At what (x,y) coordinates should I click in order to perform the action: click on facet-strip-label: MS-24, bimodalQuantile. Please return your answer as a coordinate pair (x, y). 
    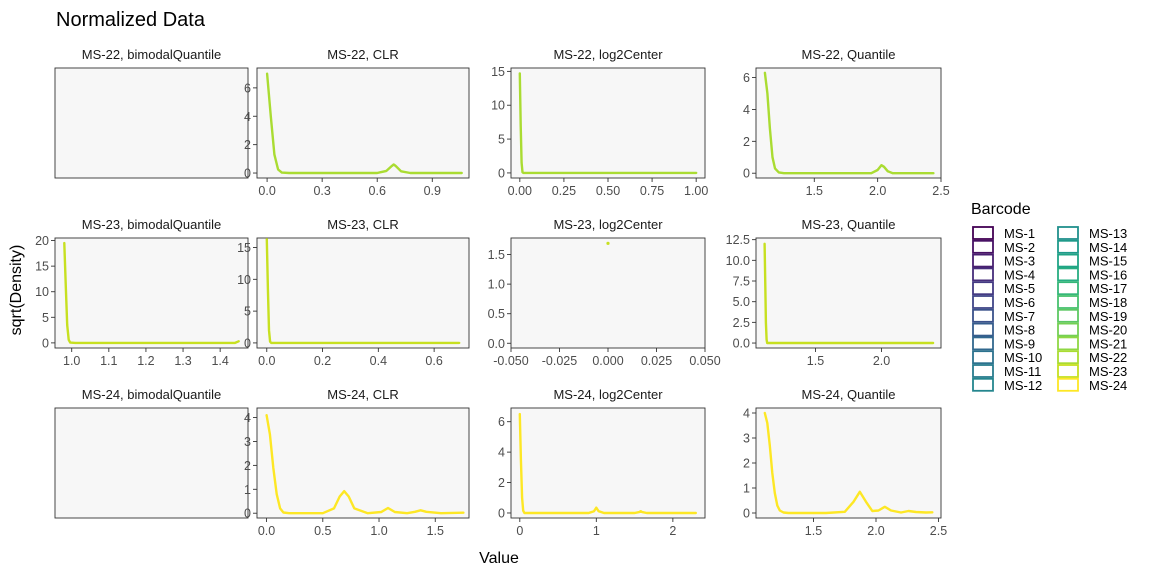
    Looking at the image, I should click on (151, 394).